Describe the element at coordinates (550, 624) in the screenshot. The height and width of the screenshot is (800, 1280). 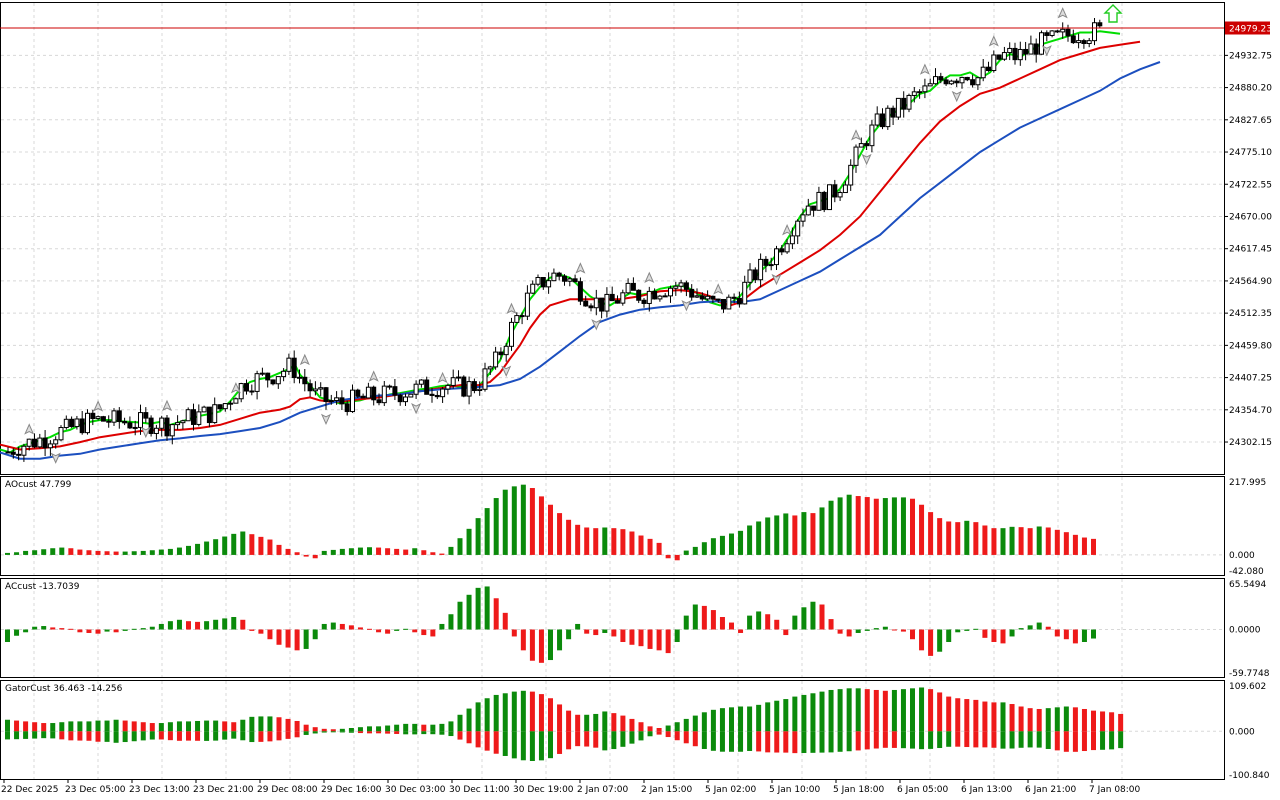
I see `ac-histogram` at that location.